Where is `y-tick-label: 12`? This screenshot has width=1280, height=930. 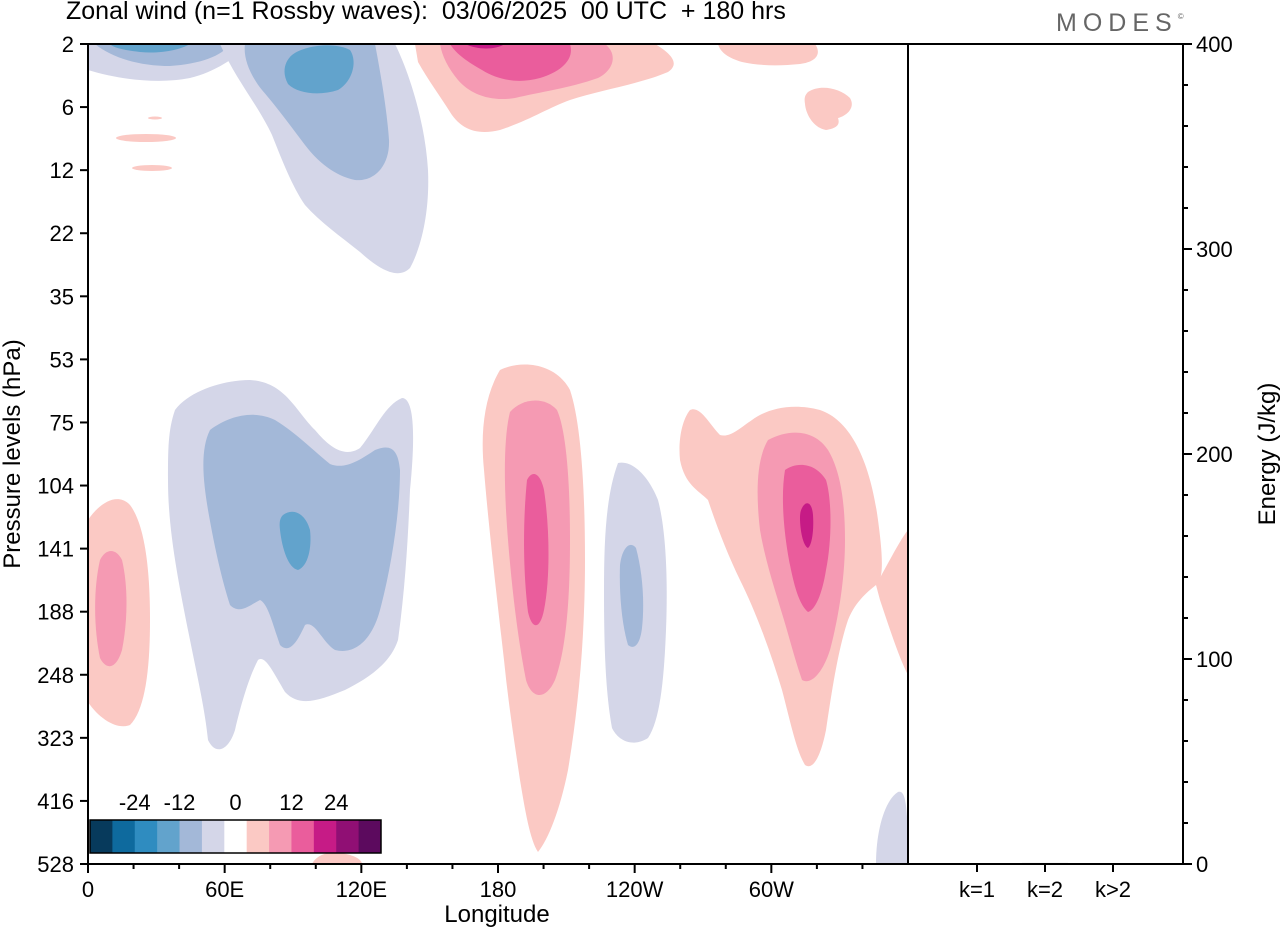 y-tick-label: 12 is located at coordinates (62, 170).